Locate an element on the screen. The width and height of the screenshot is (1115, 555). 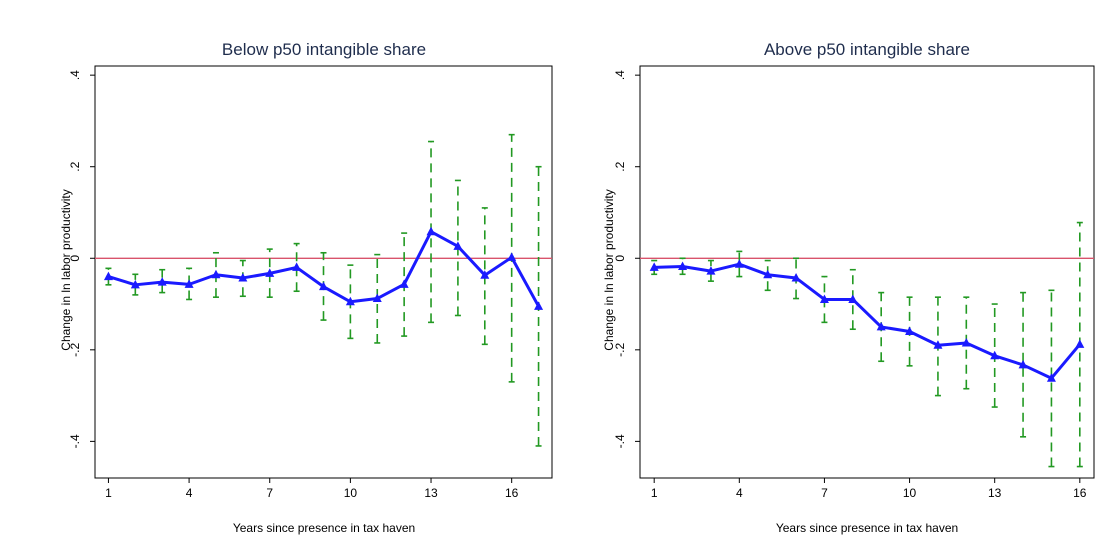
chart-title: Below p50 intangible share is located at coordinates (324, 49).